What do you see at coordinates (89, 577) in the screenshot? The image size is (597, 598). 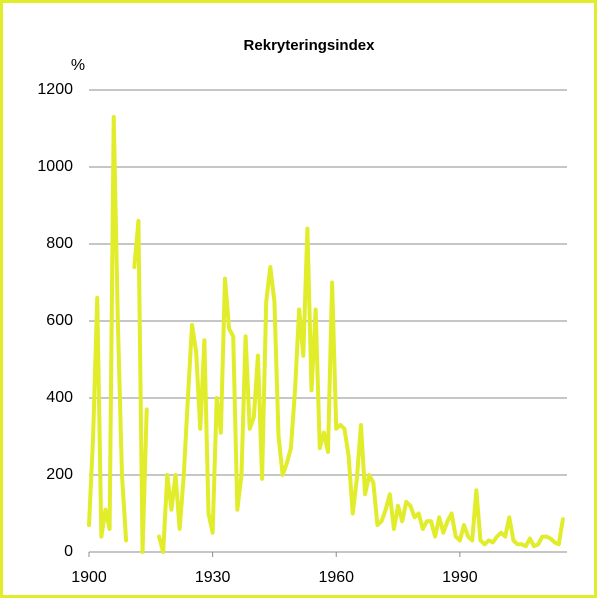 I see `x-tick-label: 1900` at bounding box center [89, 577].